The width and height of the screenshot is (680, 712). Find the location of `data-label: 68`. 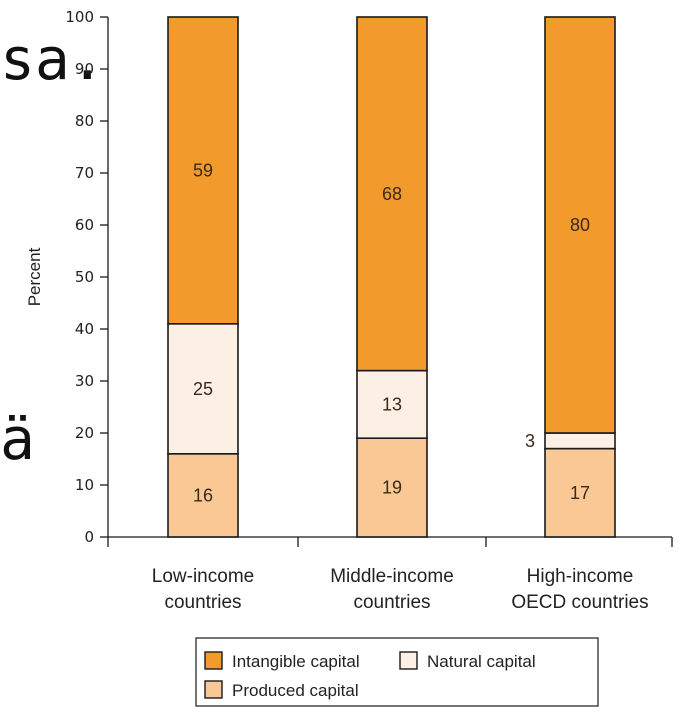

data-label: 68 is located at coordinates (392, 194).